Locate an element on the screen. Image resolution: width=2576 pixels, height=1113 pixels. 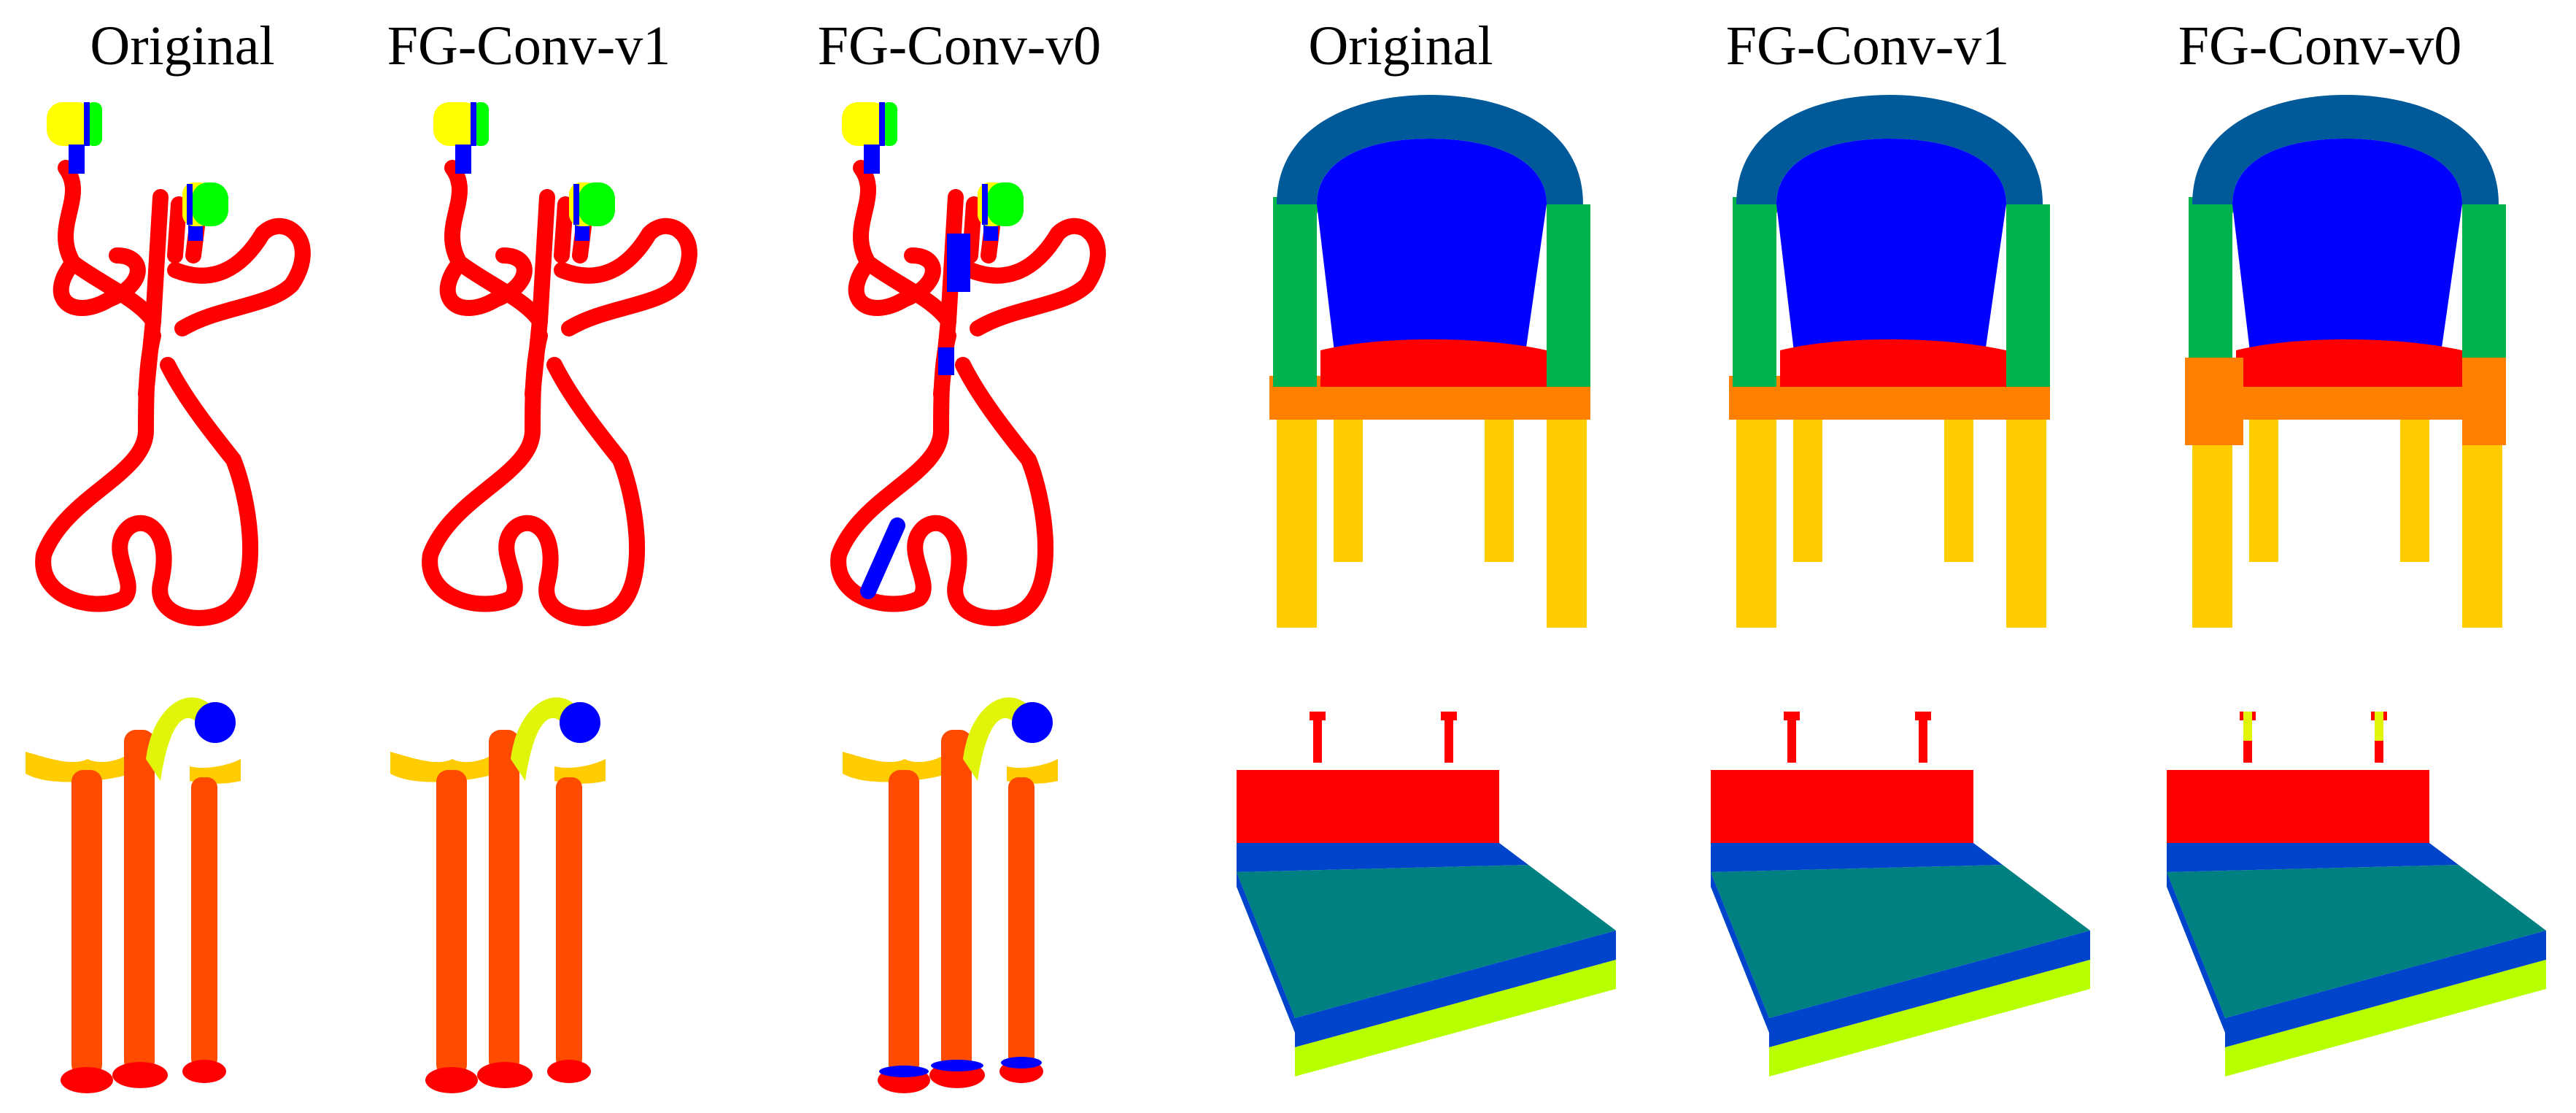
heading-fg-conv-v1-left: FG-Conv-v1 is located at coordinates (529, 46).